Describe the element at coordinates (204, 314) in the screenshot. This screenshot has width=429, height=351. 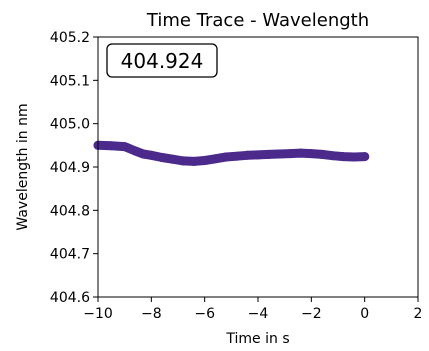
I see `x-tick-label: −6` at that location.